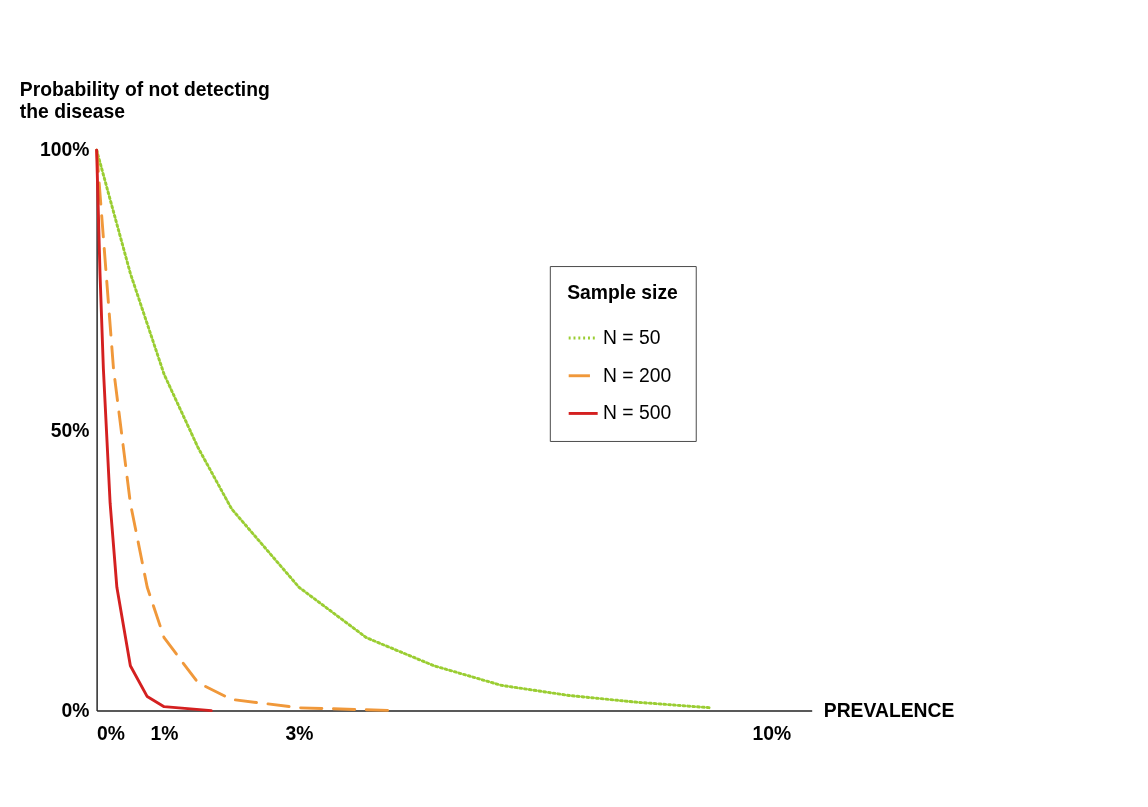 The image size is (1148, 807). I want to click on x-tick-label: 10%, so click(772, 734).